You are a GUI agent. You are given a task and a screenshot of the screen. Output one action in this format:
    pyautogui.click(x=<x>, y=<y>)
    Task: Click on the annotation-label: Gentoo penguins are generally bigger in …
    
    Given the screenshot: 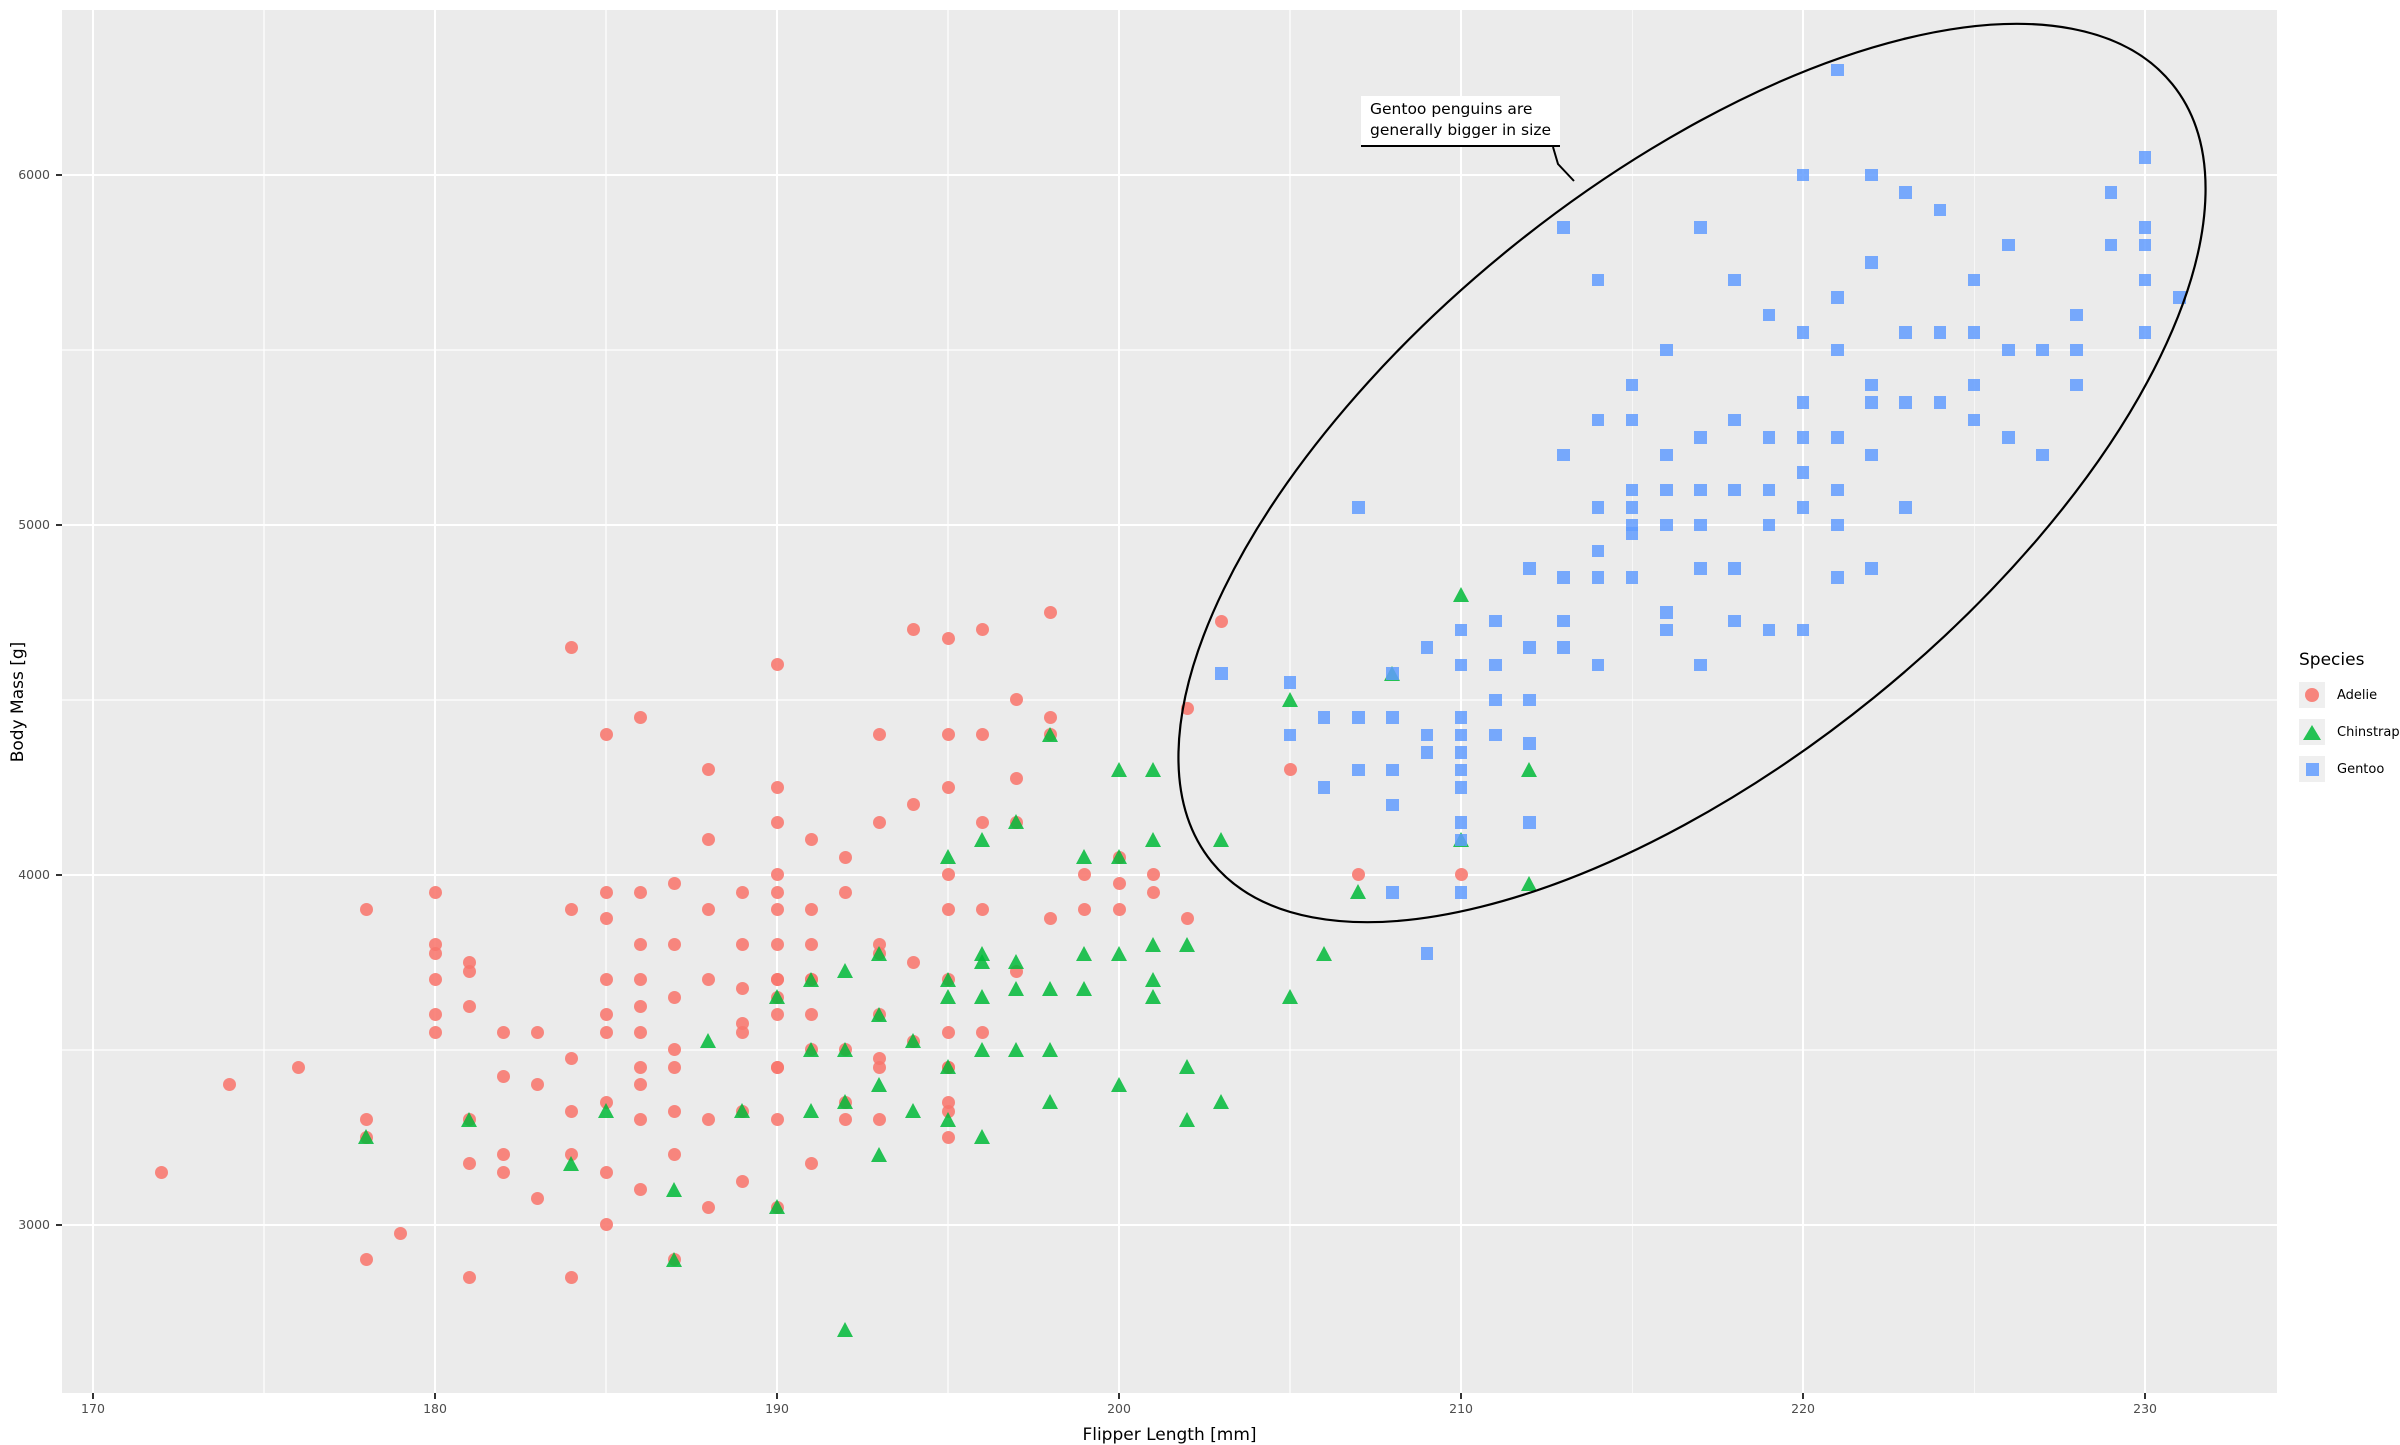 What is the action you would take?
    pyautogui.click(x=1461, y=121)
    